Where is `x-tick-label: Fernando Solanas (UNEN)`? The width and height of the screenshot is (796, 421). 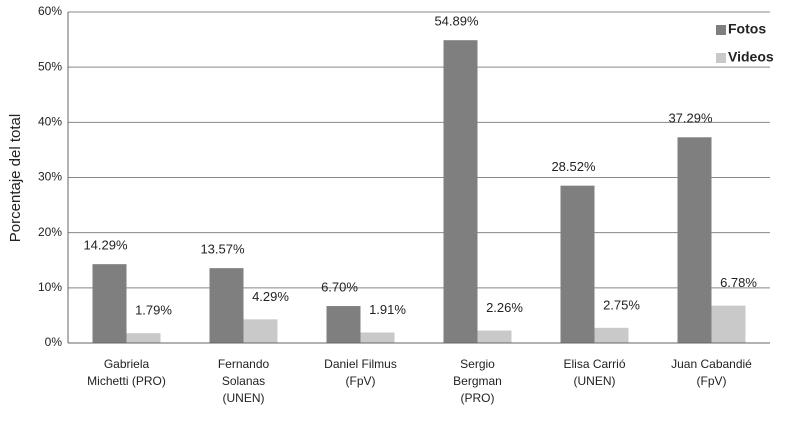
x-tick-label: Fernando Solanas (UNEN) is located at coordinates (244, 381).